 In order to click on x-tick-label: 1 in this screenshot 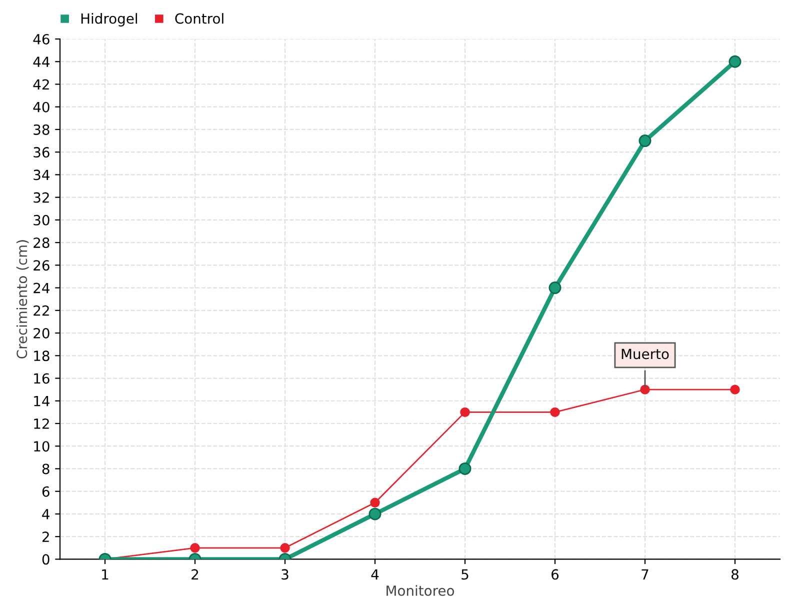, I will do `click(105, 574)`.